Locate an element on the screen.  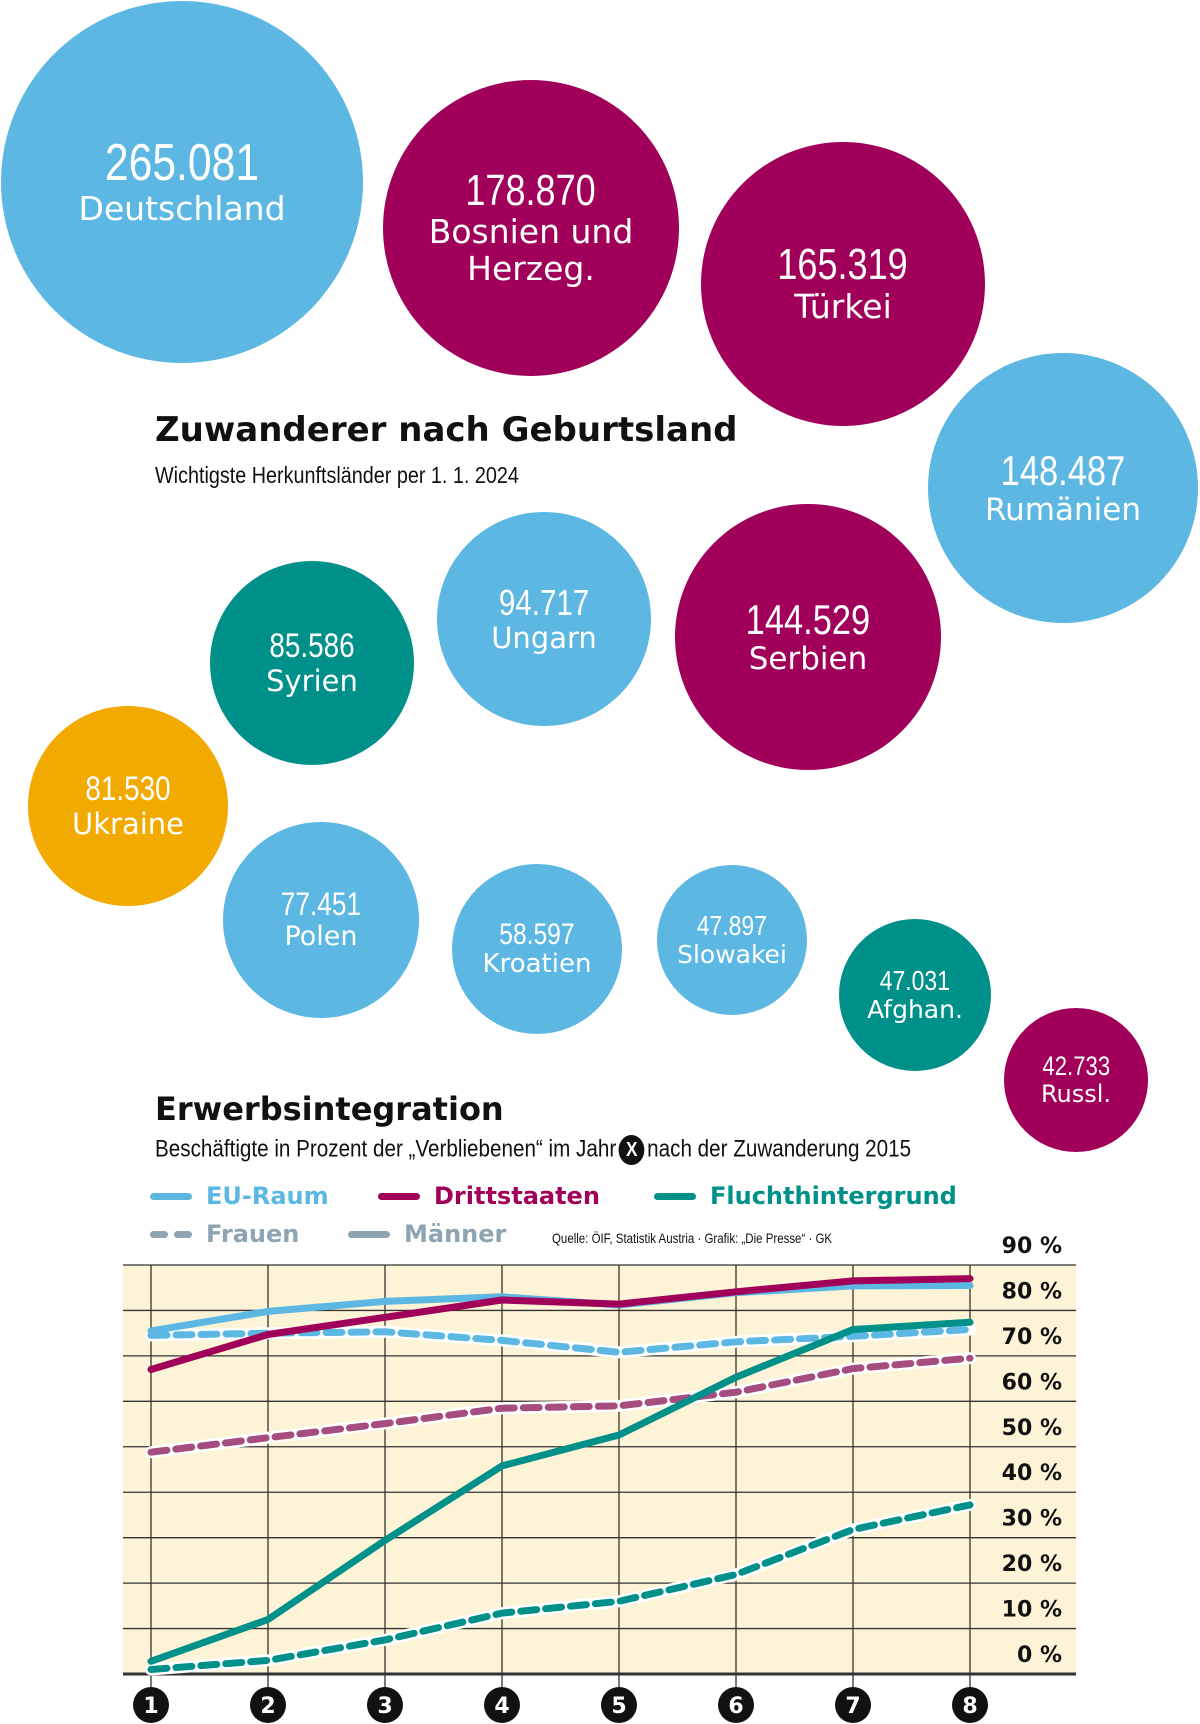
series-line-fluchthintergrund-m-nner is located at coordinates (560, 1491).